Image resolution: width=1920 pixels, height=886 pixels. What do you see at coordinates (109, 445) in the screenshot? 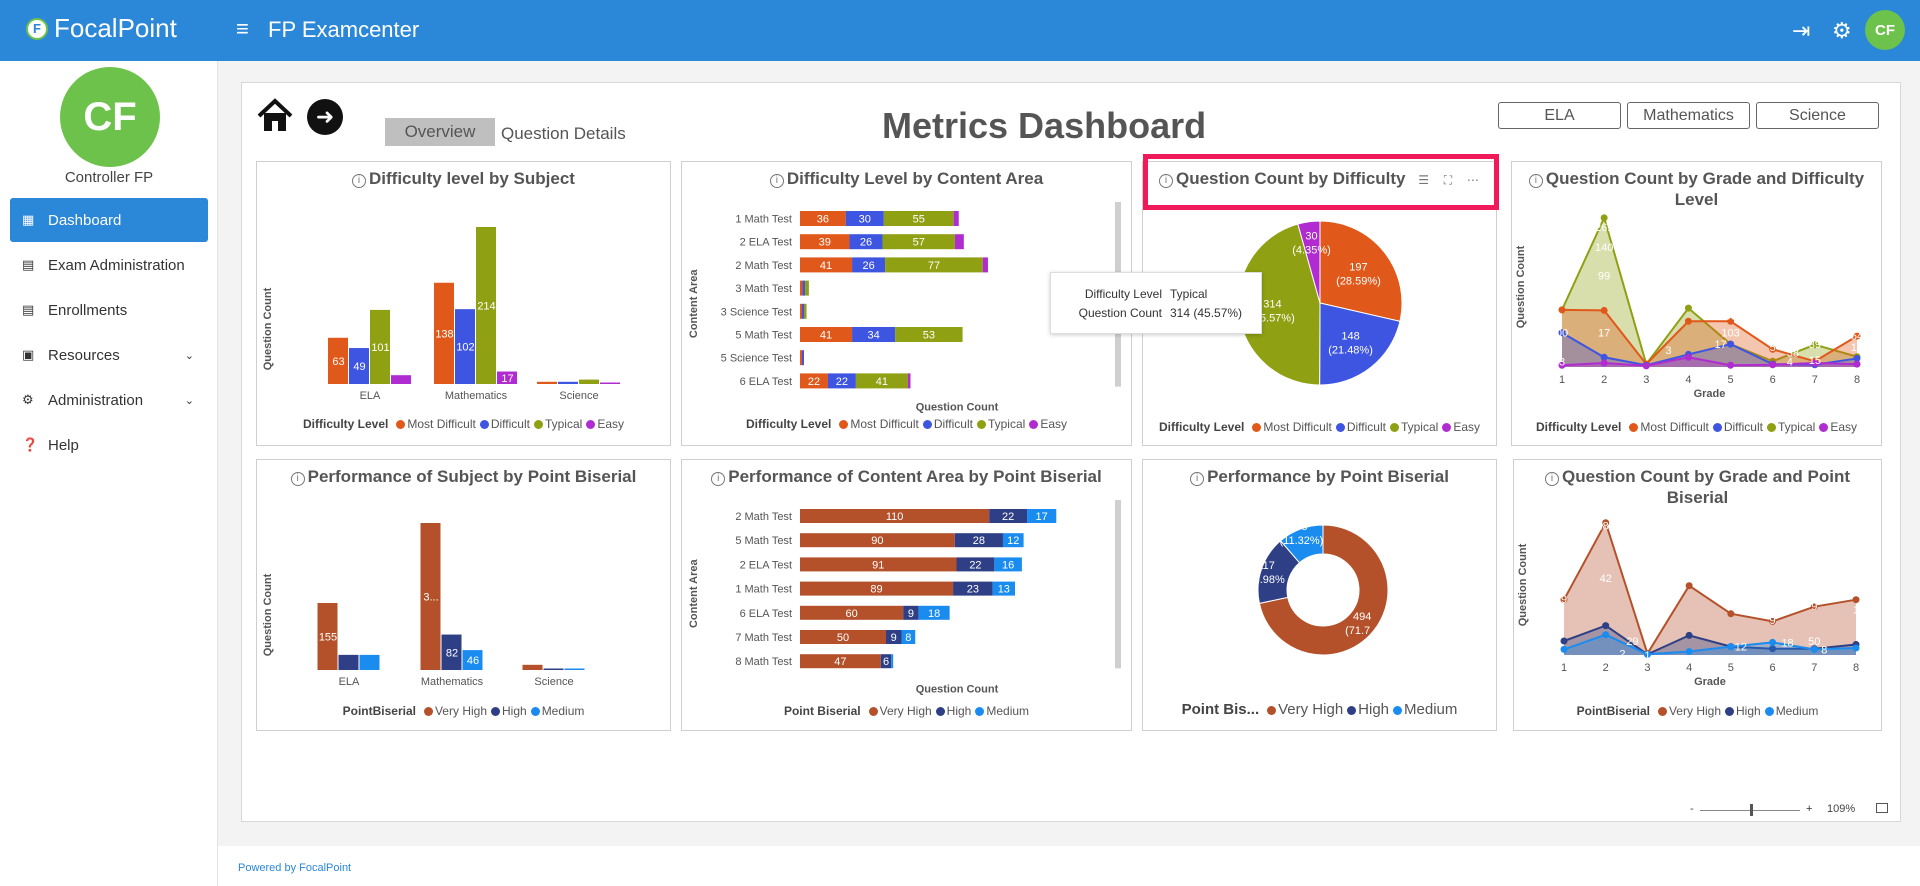
I see `sidebar-item-help: ❓ Help` at bounding box center [109, 445].